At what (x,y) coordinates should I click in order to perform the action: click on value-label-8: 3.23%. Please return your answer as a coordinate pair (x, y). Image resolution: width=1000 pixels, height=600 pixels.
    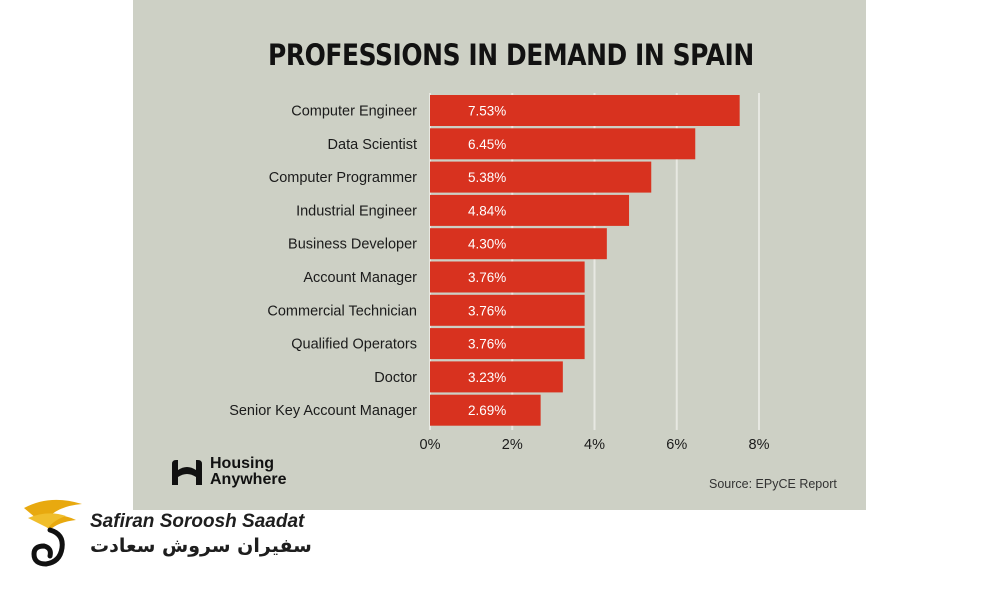
    Looking at the image, I should click on (487, 377).